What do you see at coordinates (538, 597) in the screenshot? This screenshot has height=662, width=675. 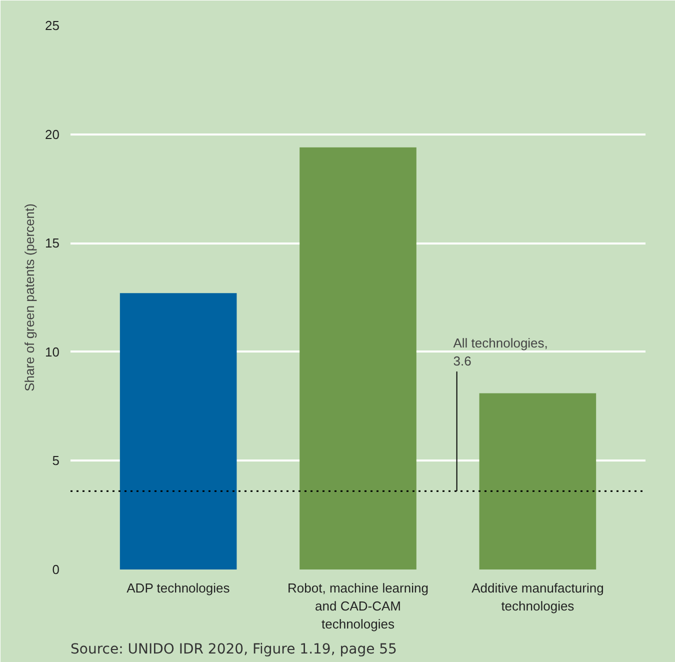 I see `x-tick-label: Additive manufacturing technologies` at bounding box center [538, 597].